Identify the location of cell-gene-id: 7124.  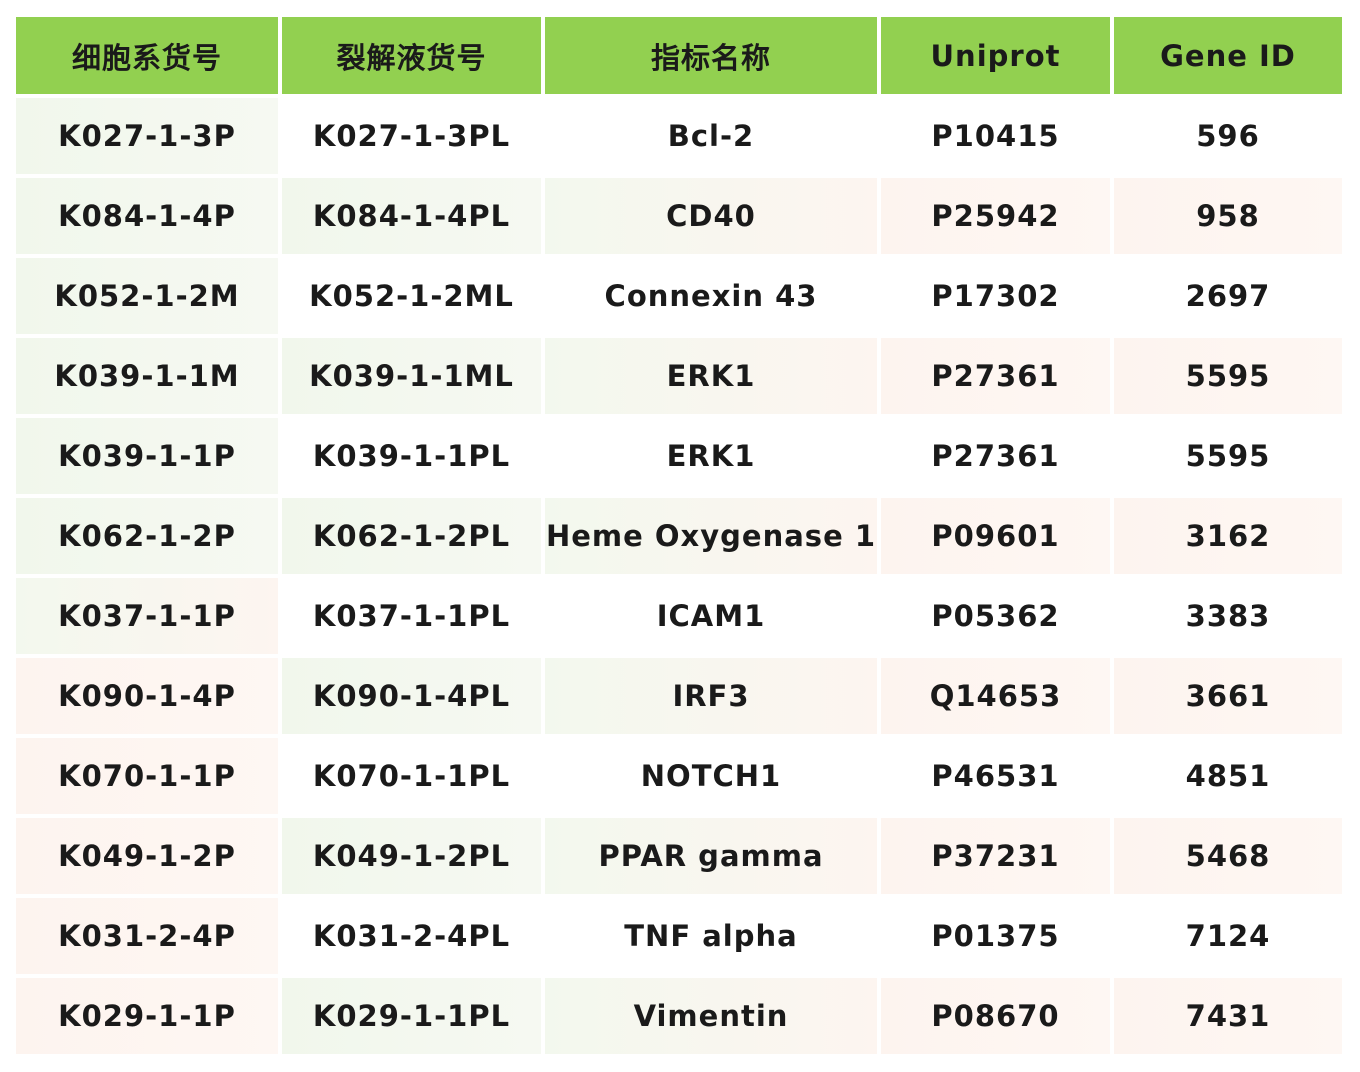
(1228, 936).